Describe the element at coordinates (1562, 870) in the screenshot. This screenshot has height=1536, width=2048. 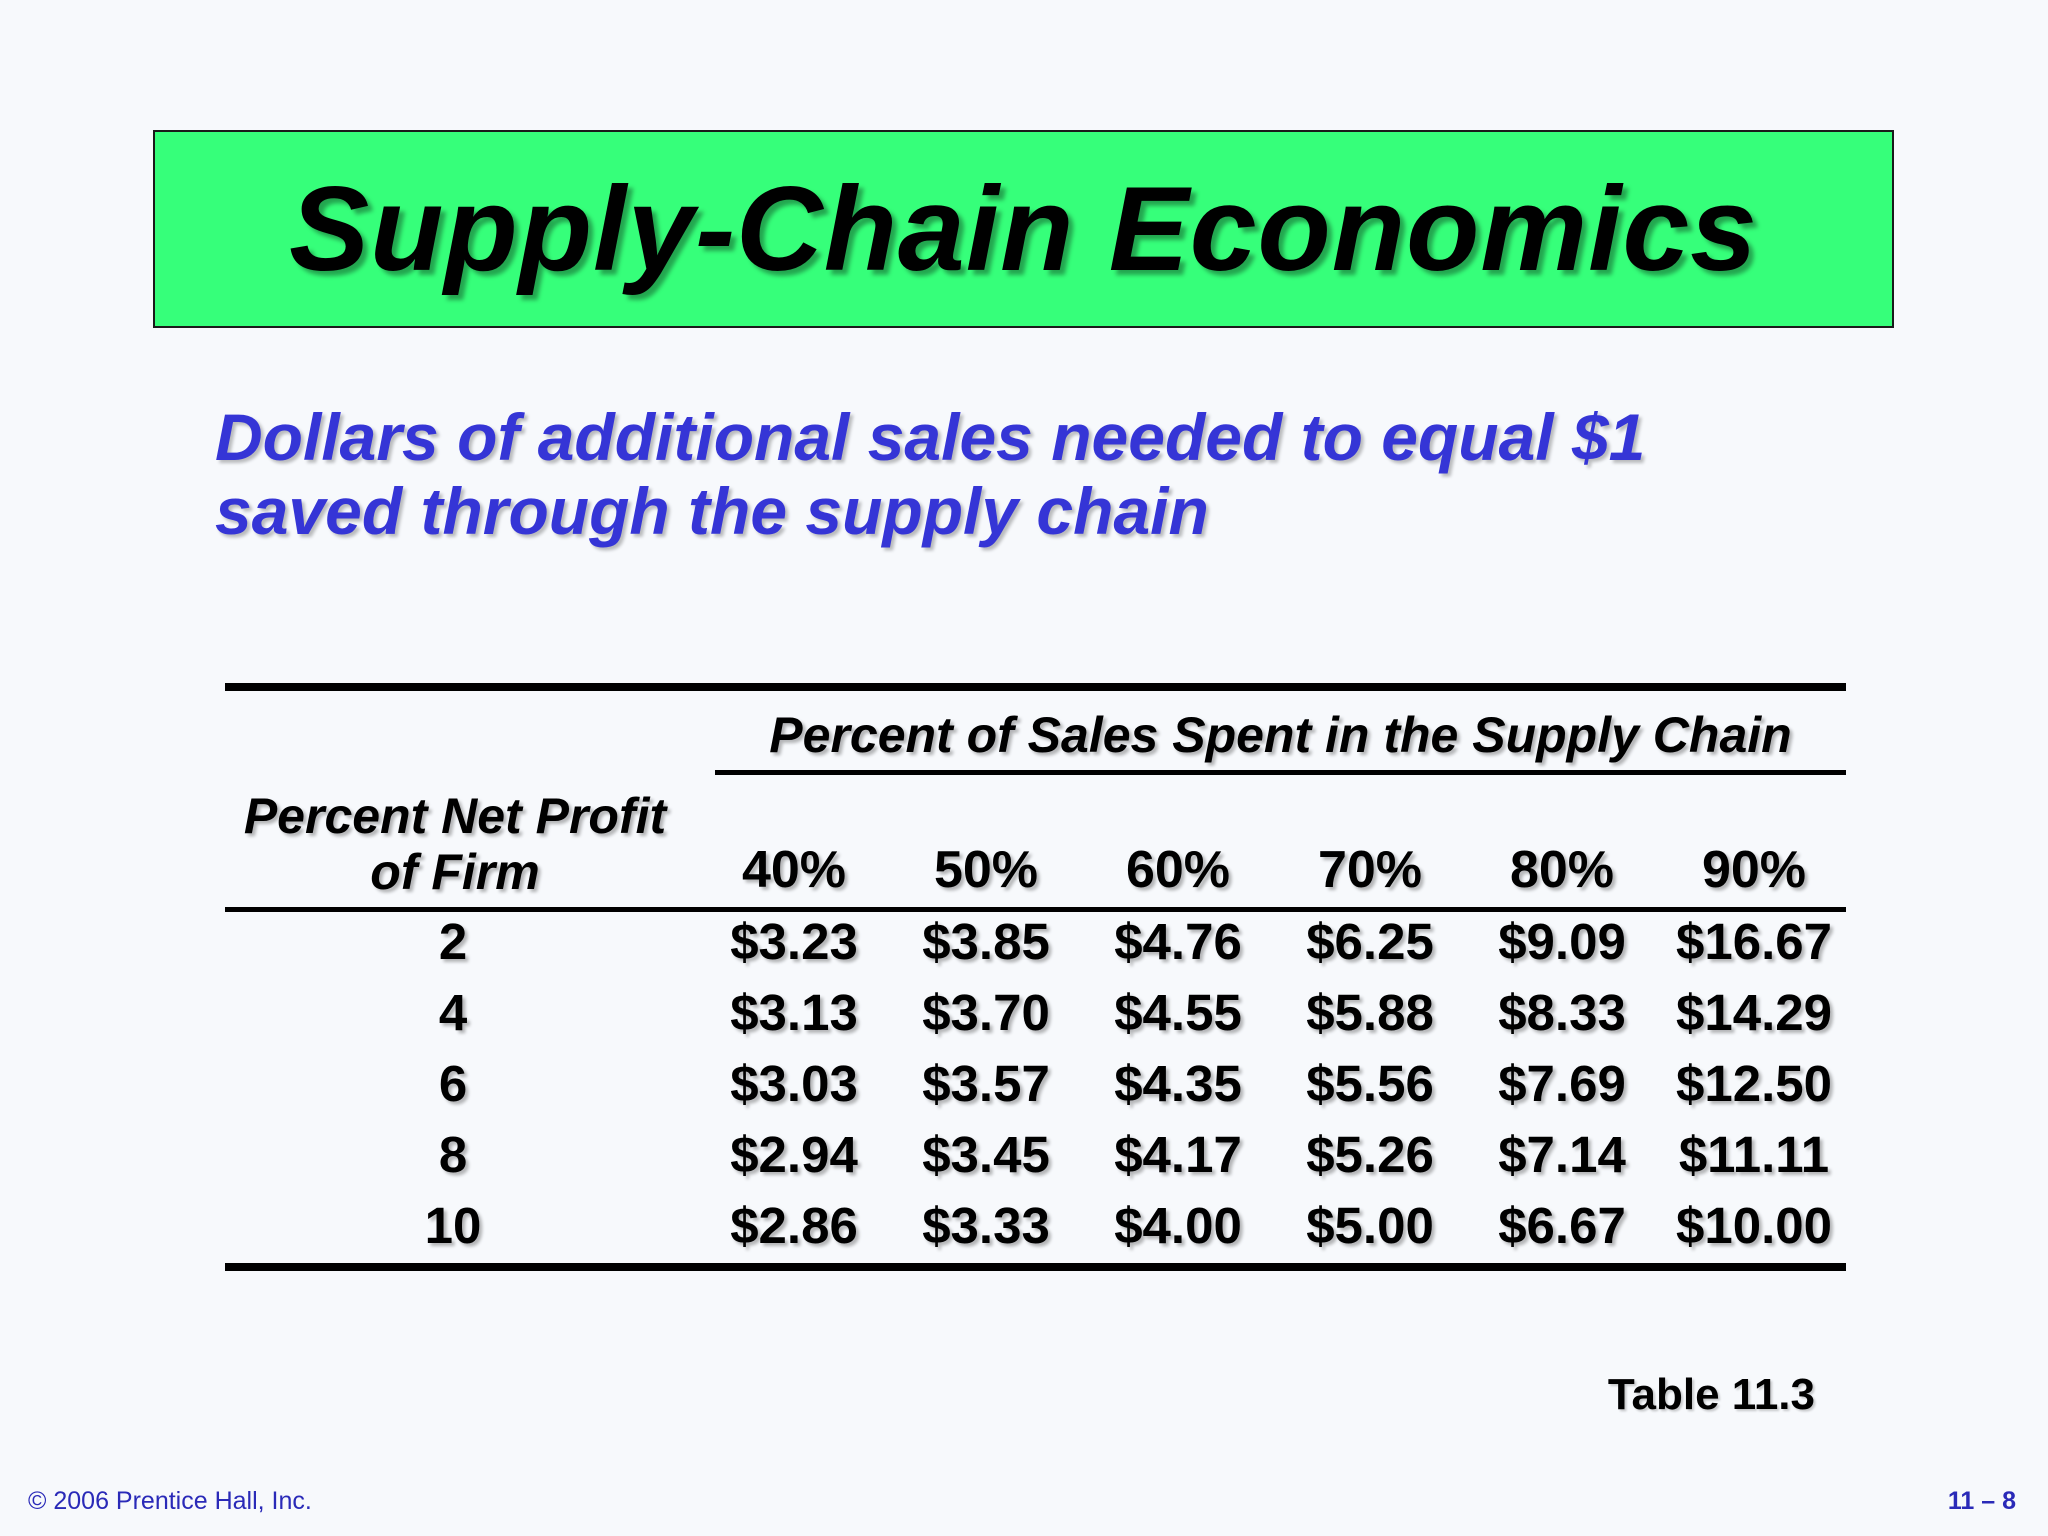
I see `column-header: 80%` at that location.